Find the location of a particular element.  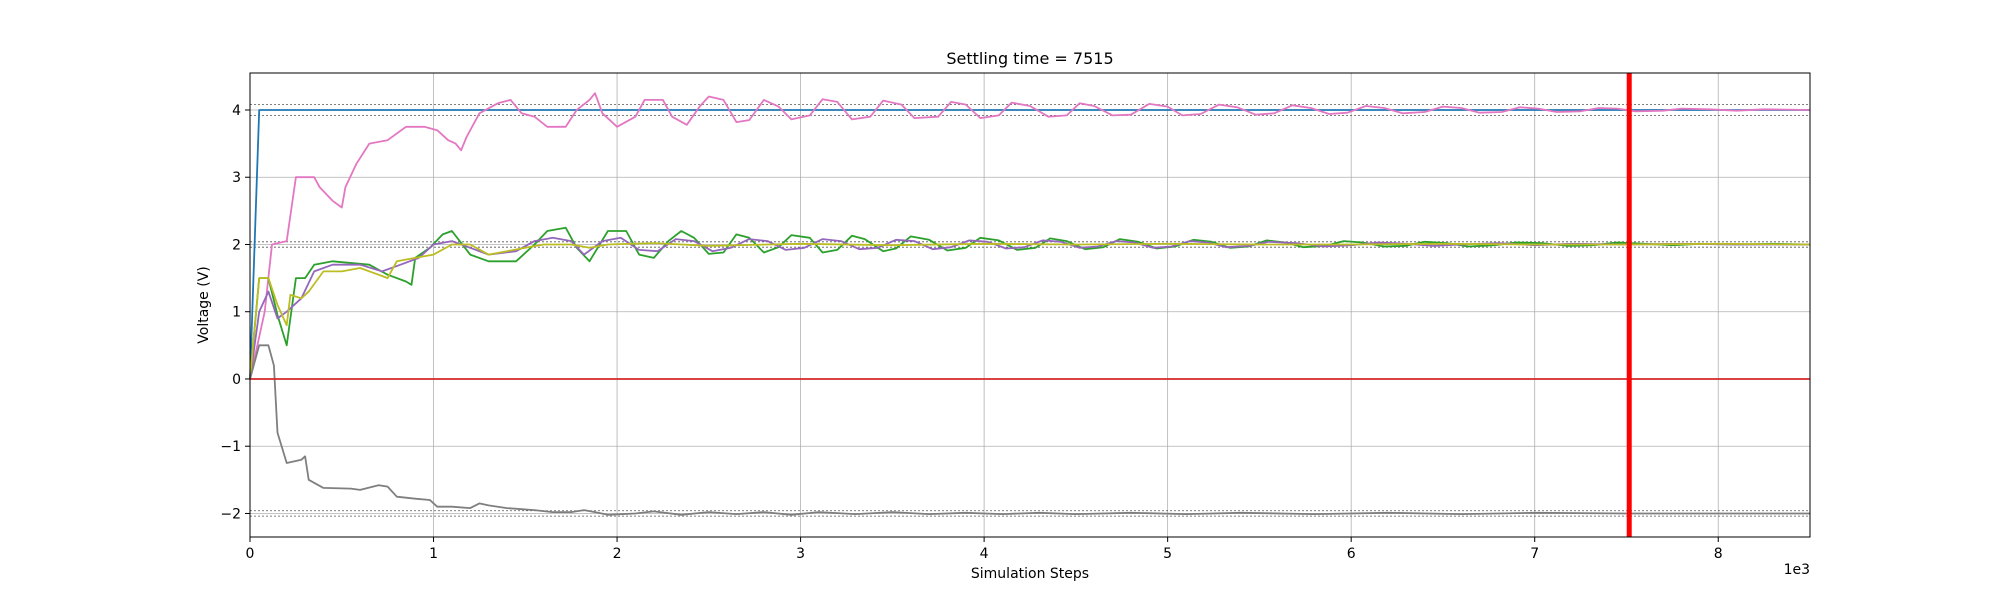

x-axis-offset-text: 1e3 is located at coordinates (1797, 570).